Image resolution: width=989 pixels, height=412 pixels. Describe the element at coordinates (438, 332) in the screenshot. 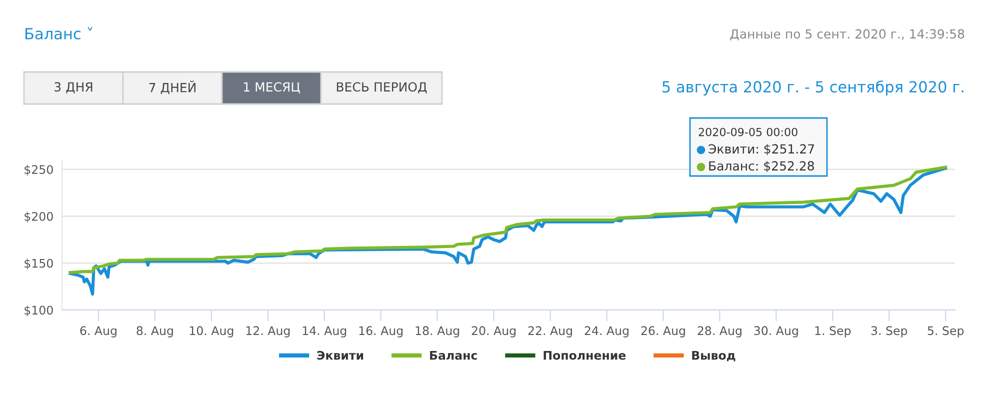

I see `x-tick-label: 18. Aug` at that location.